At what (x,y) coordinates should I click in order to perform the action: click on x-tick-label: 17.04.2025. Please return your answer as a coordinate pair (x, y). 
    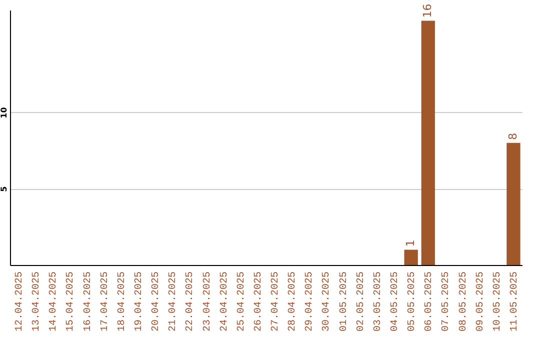
    Looking at the image, I should click on (105, 302).